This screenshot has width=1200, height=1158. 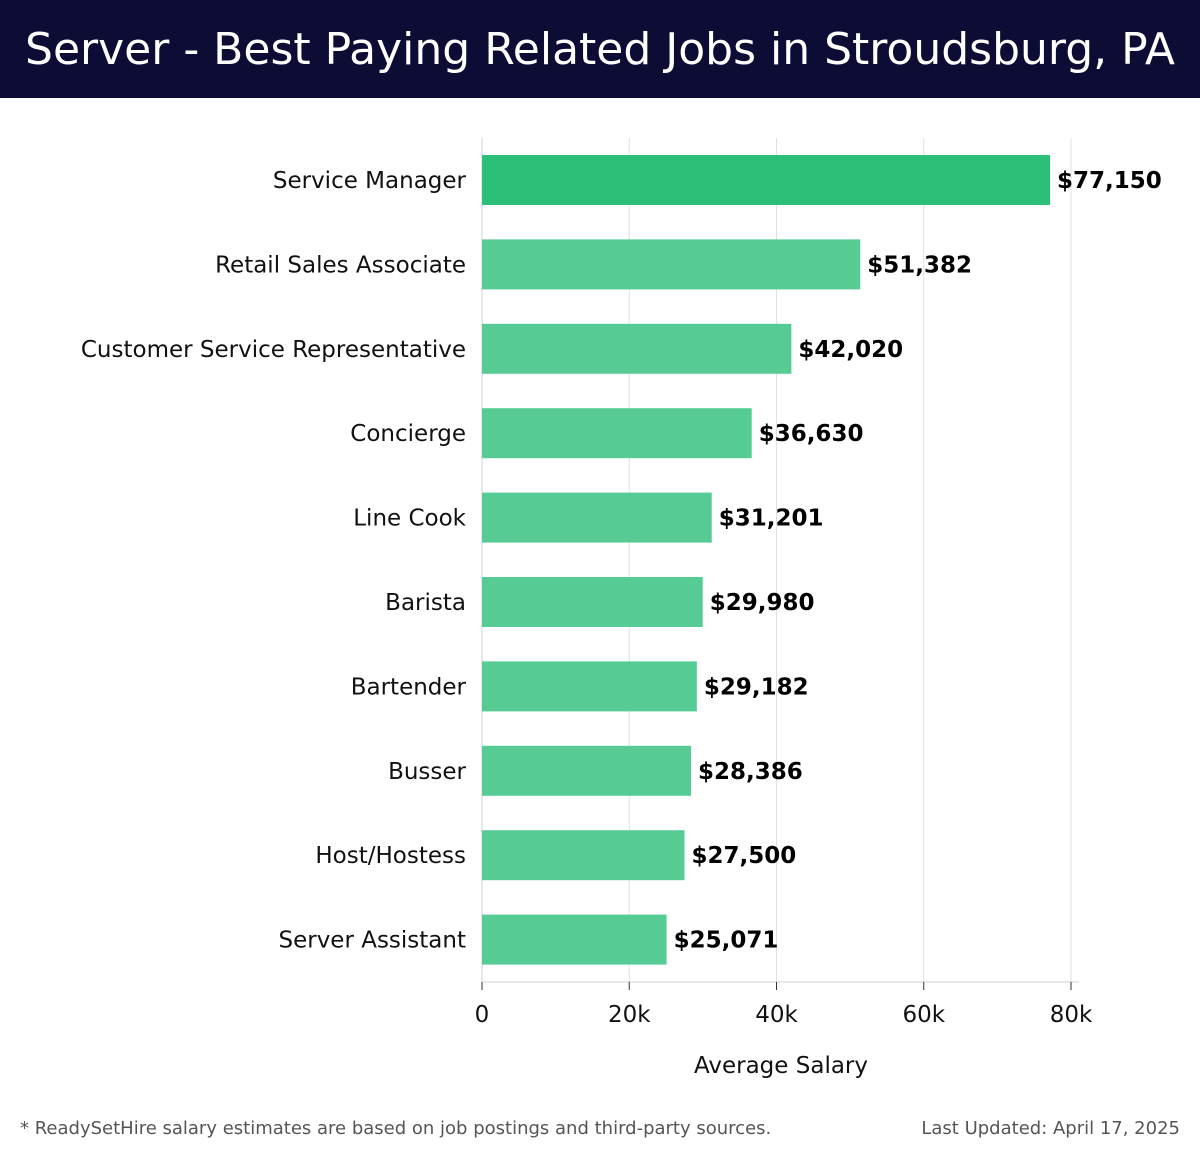 What do you see at coordinates (427, 772) in the screenshot?
I see `category-label: Busser` at bounding box center [427, 772].